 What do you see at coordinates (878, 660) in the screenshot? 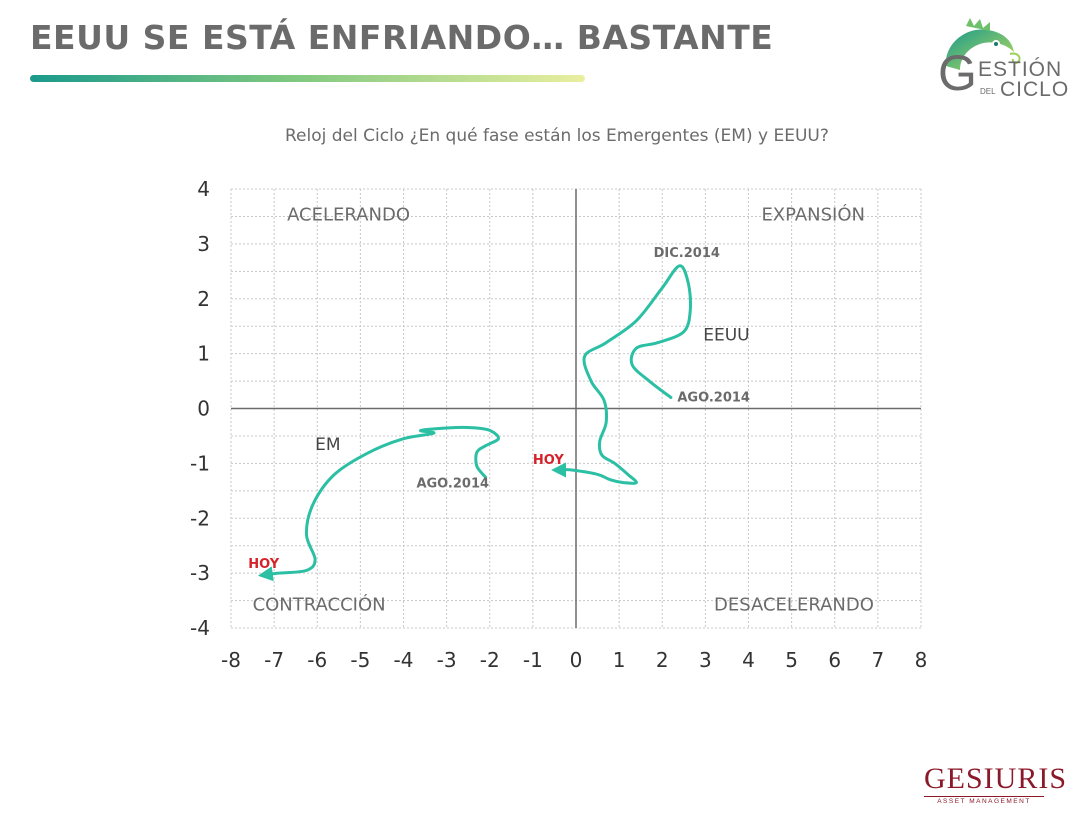
I see `x-tick-label: 7` at bounding box center [878, 660].